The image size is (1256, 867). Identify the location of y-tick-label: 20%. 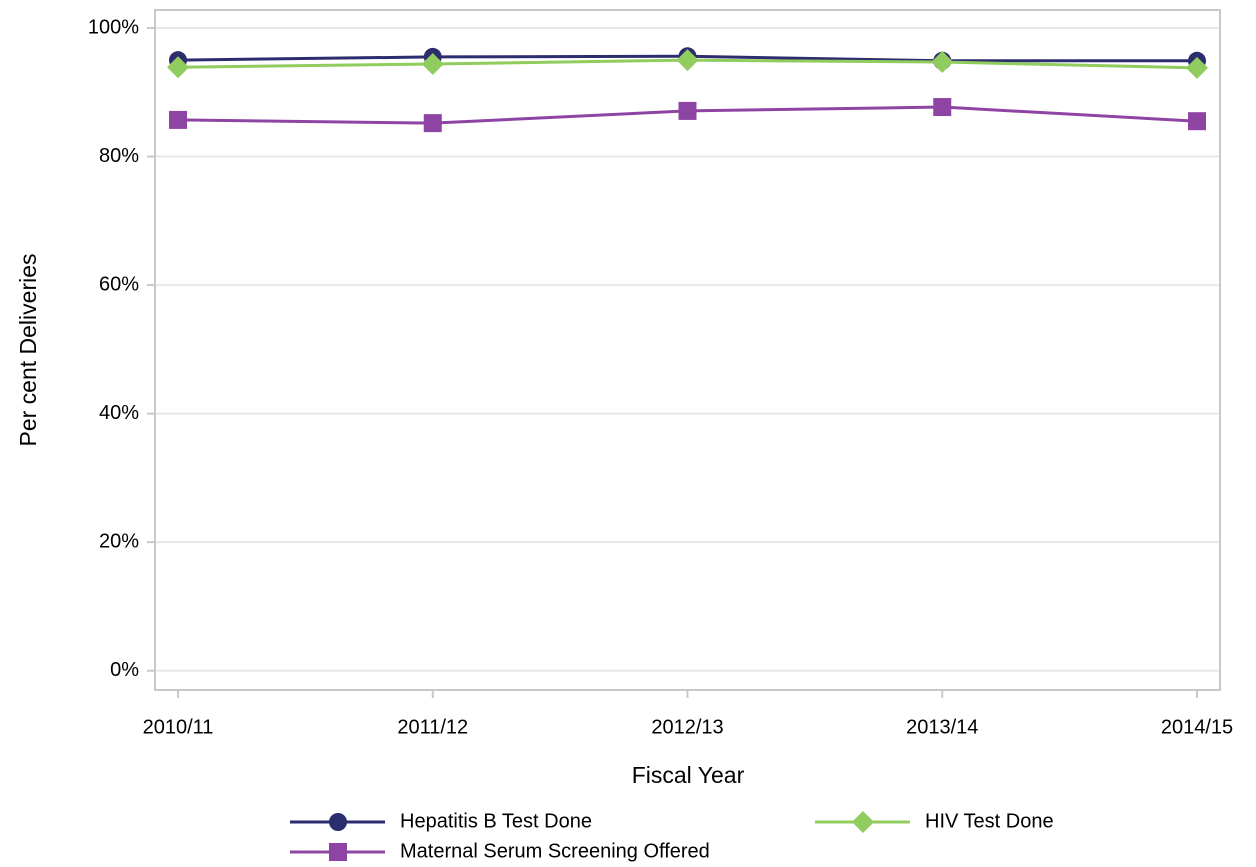
(119, 541).